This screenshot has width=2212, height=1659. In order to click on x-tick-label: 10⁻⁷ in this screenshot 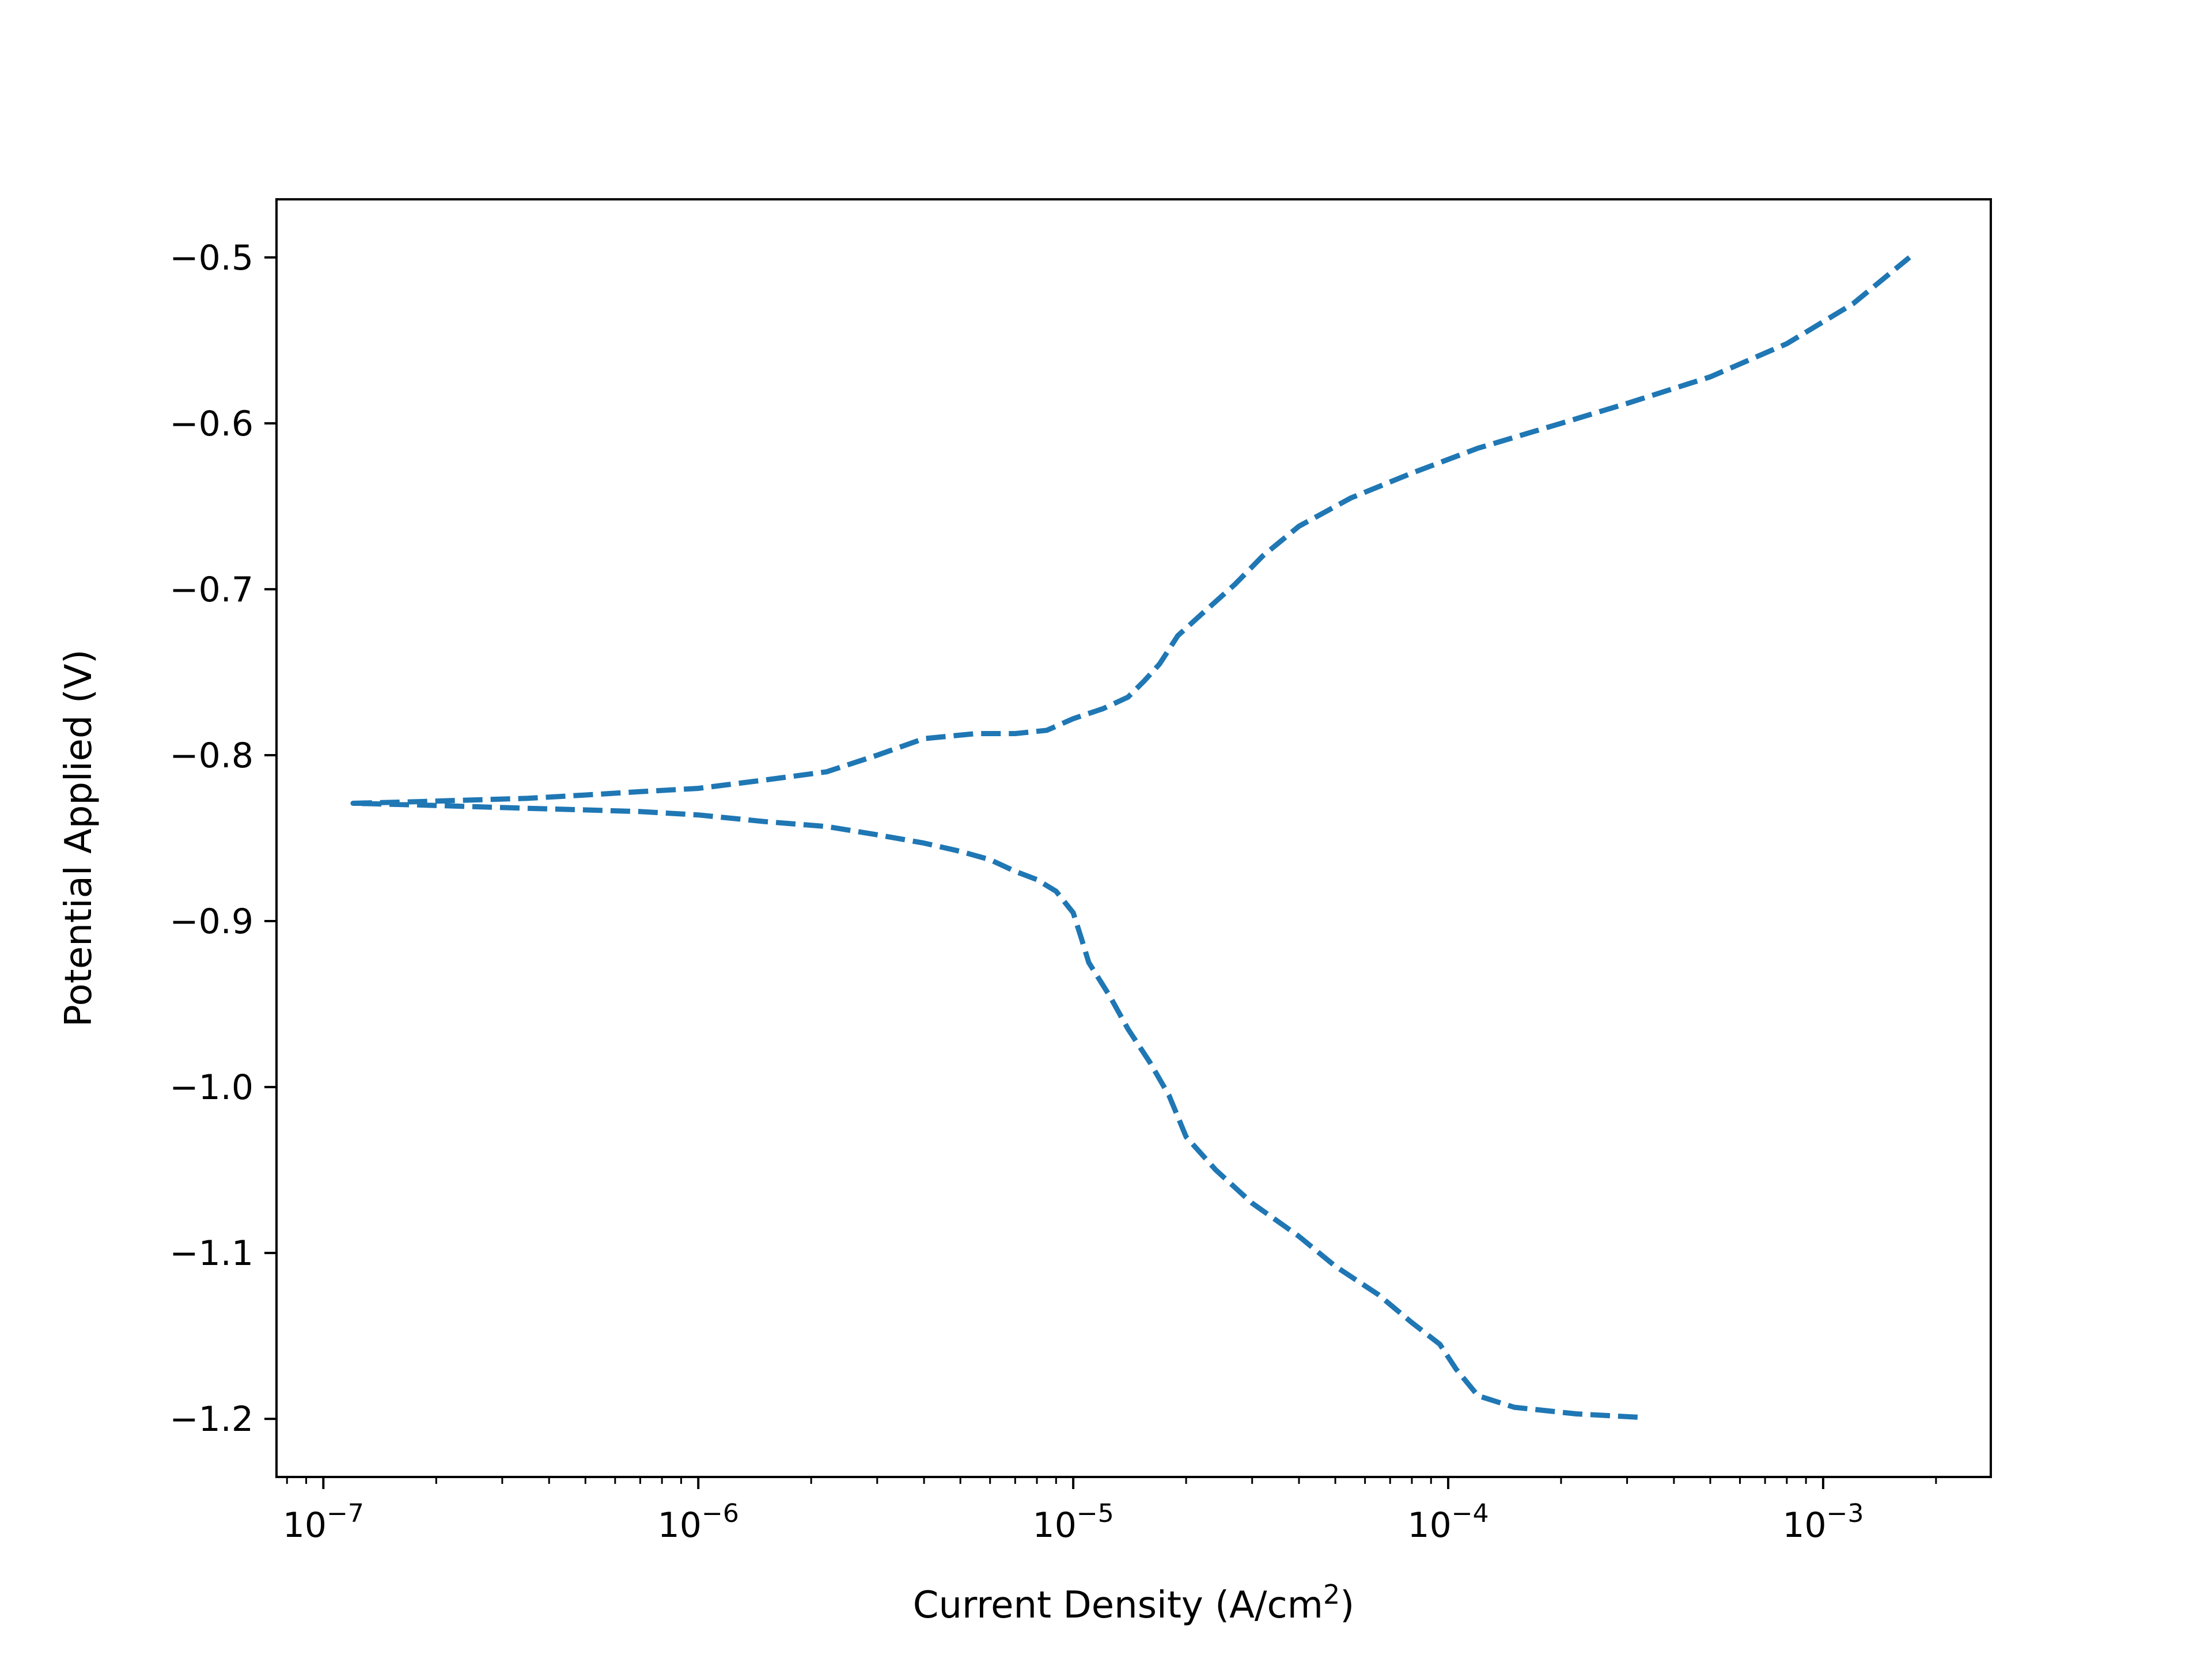, I will do `click(323, 1522)`.